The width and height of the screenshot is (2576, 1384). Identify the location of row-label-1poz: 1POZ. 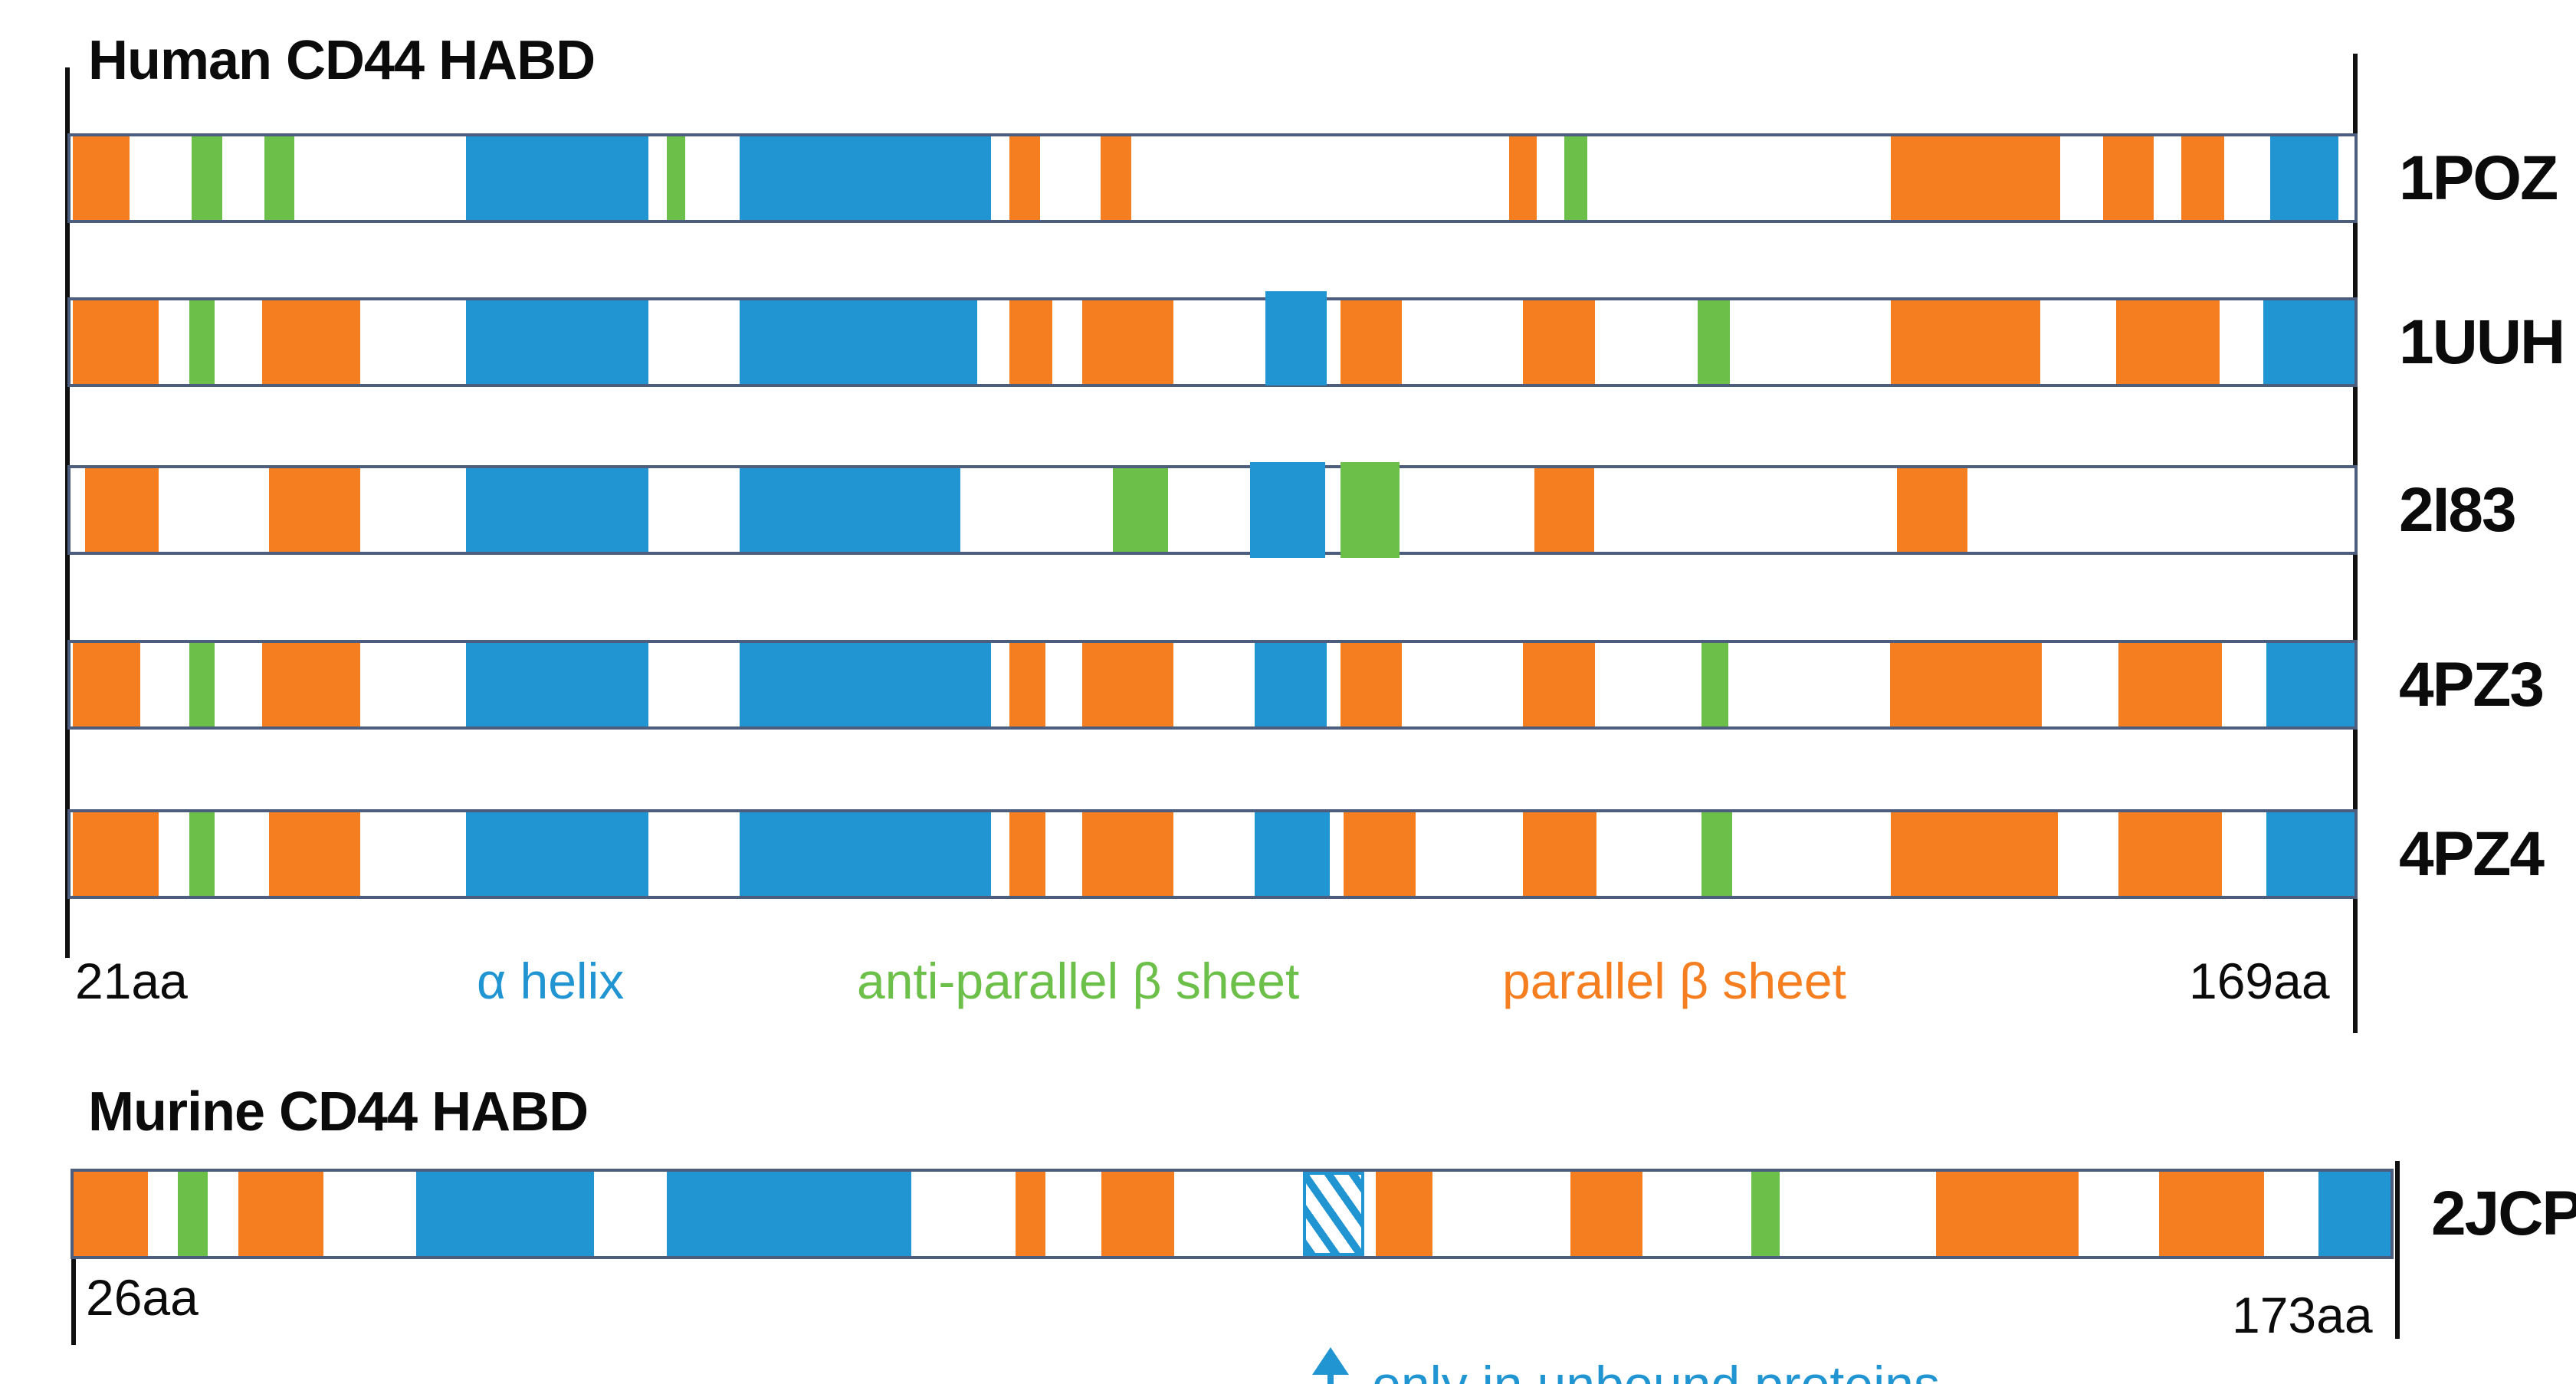
(2478, 178).